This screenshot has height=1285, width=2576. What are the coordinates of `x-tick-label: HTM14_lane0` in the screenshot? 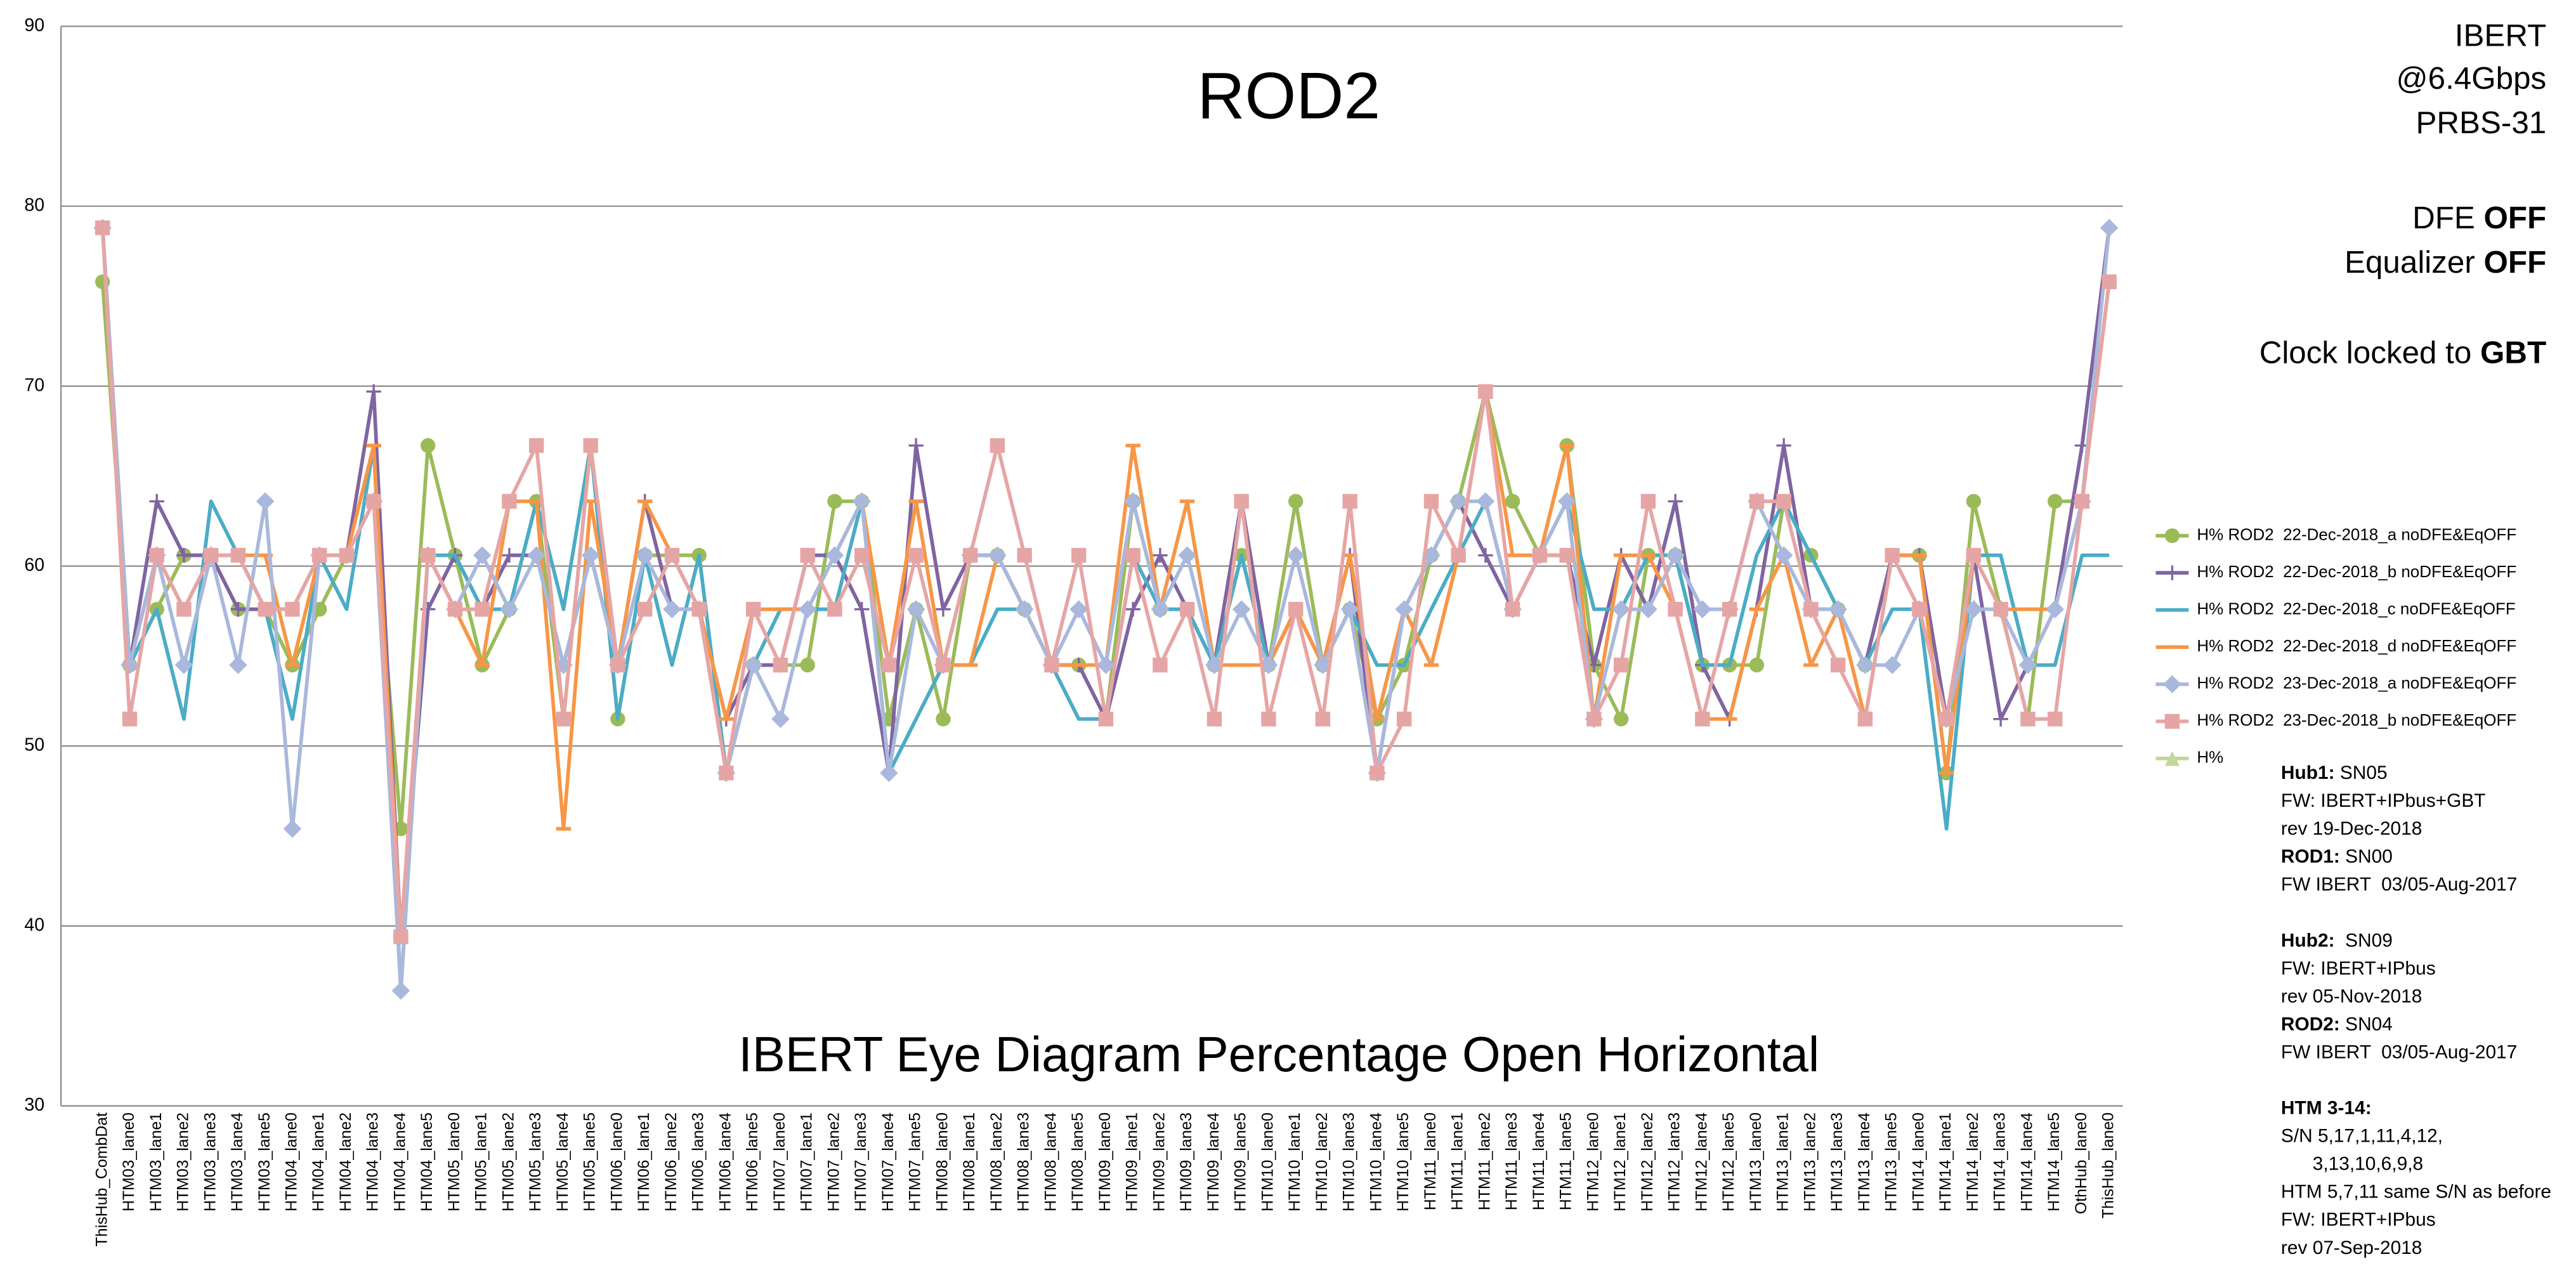 It's located at (1918, 1161).